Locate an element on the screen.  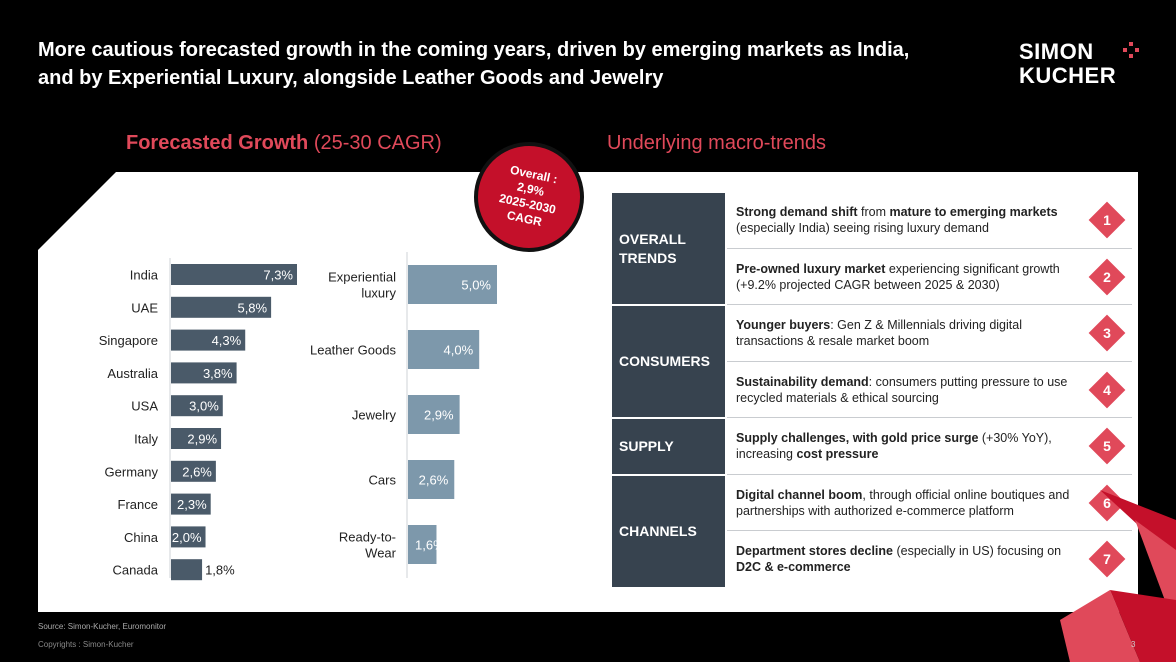
trend-number-badge: 5 is located at coordinates (1107, 446).